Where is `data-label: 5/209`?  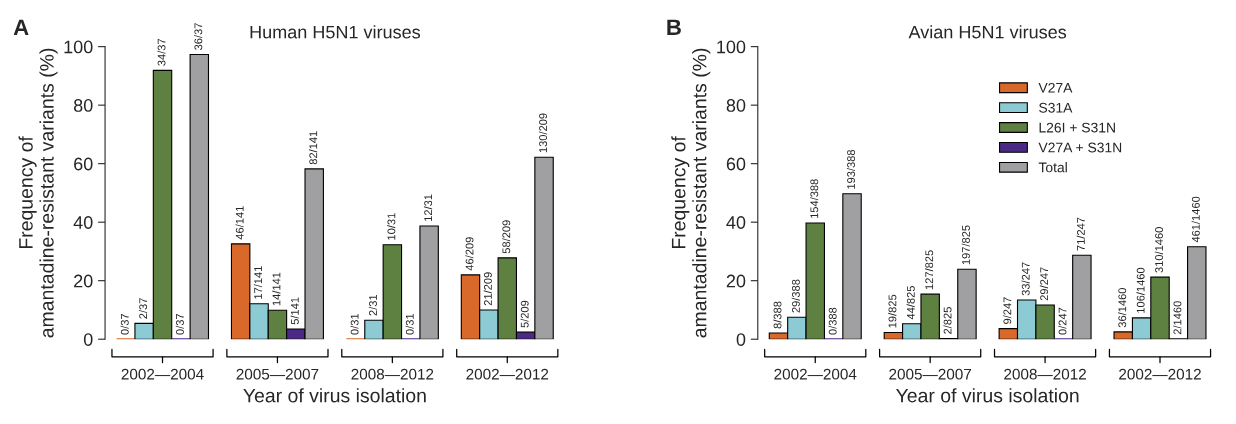 data-label: 5/209 is located at coordinates (524, 314).